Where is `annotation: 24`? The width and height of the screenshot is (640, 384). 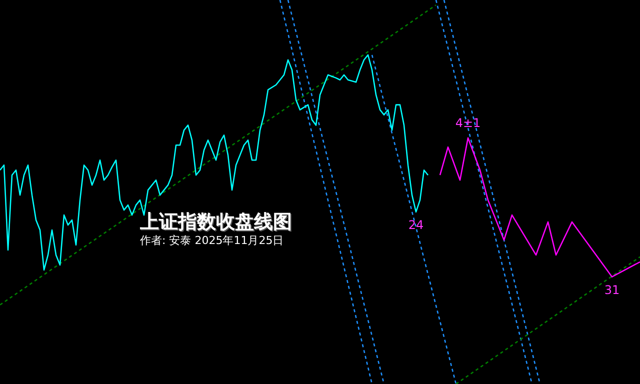
annotation: 24 is located at coordinates (416, 225).